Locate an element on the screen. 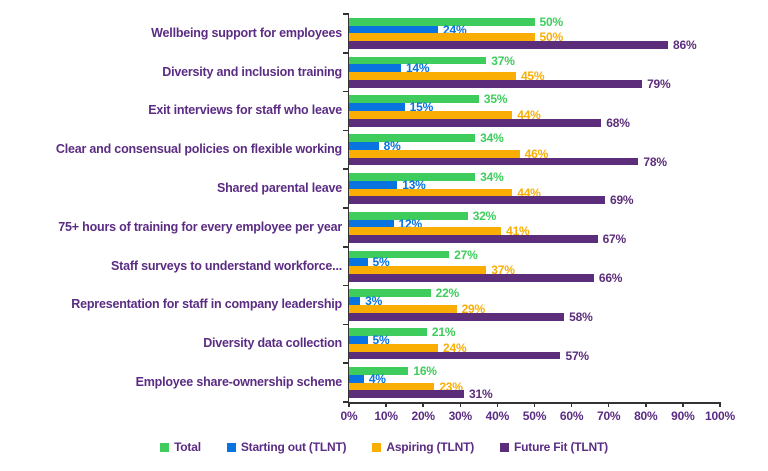  bar-value-label: 14% is located at coordinates (417, 68).